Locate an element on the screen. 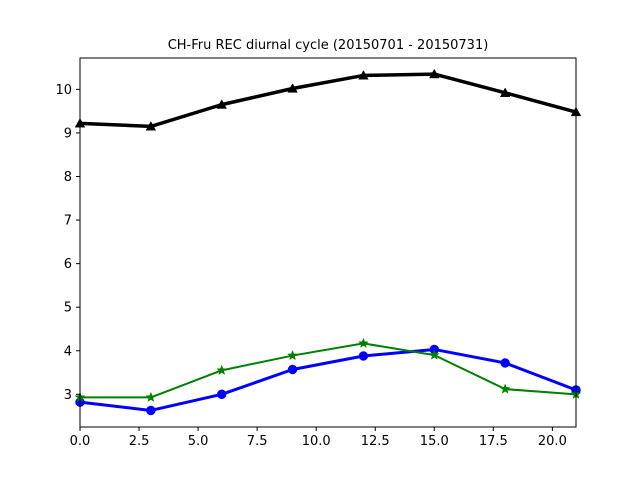 This screenshot has height=480, width=640. y-tick-label: 4 is located at coordinates (68, 351).